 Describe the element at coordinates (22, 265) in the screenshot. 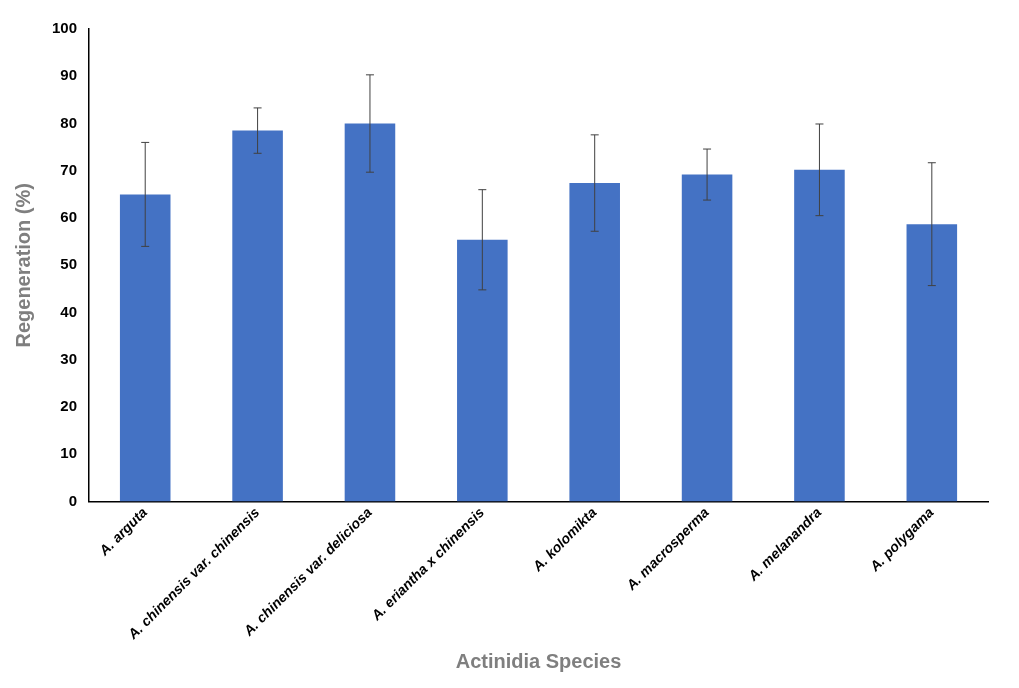

I see `y-axis-title: Regeneration (%)` at that location.